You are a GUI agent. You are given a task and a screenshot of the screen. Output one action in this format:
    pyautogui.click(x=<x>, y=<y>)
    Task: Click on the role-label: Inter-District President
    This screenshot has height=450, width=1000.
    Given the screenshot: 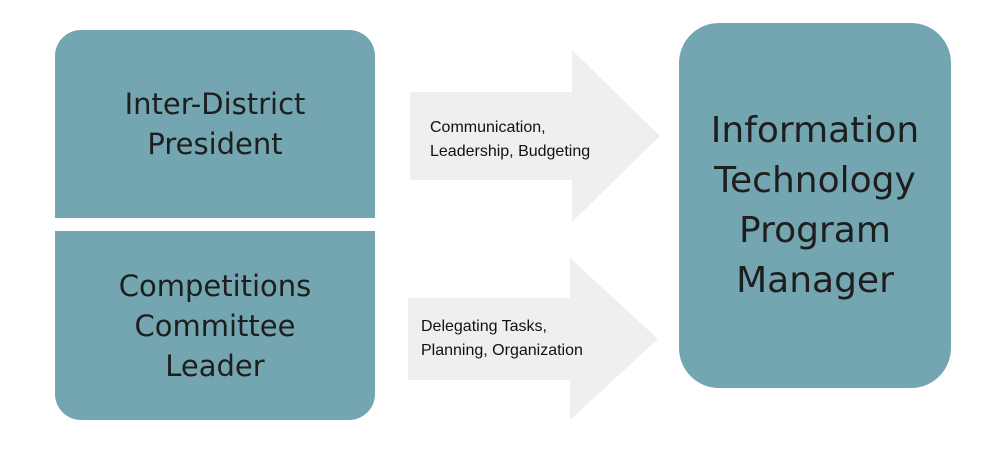 What is the action you would take?
    pyautogui.click(x=215, y=124)
    